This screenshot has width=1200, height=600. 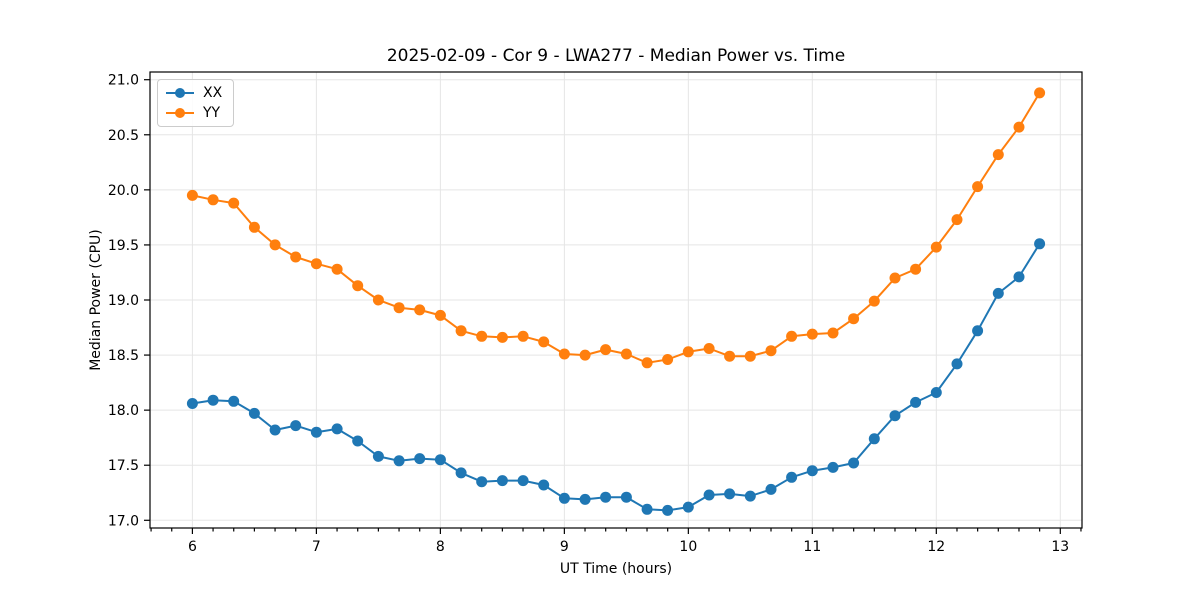 I want to click on legend-item-xx: XX, so click(x=193, y=93).